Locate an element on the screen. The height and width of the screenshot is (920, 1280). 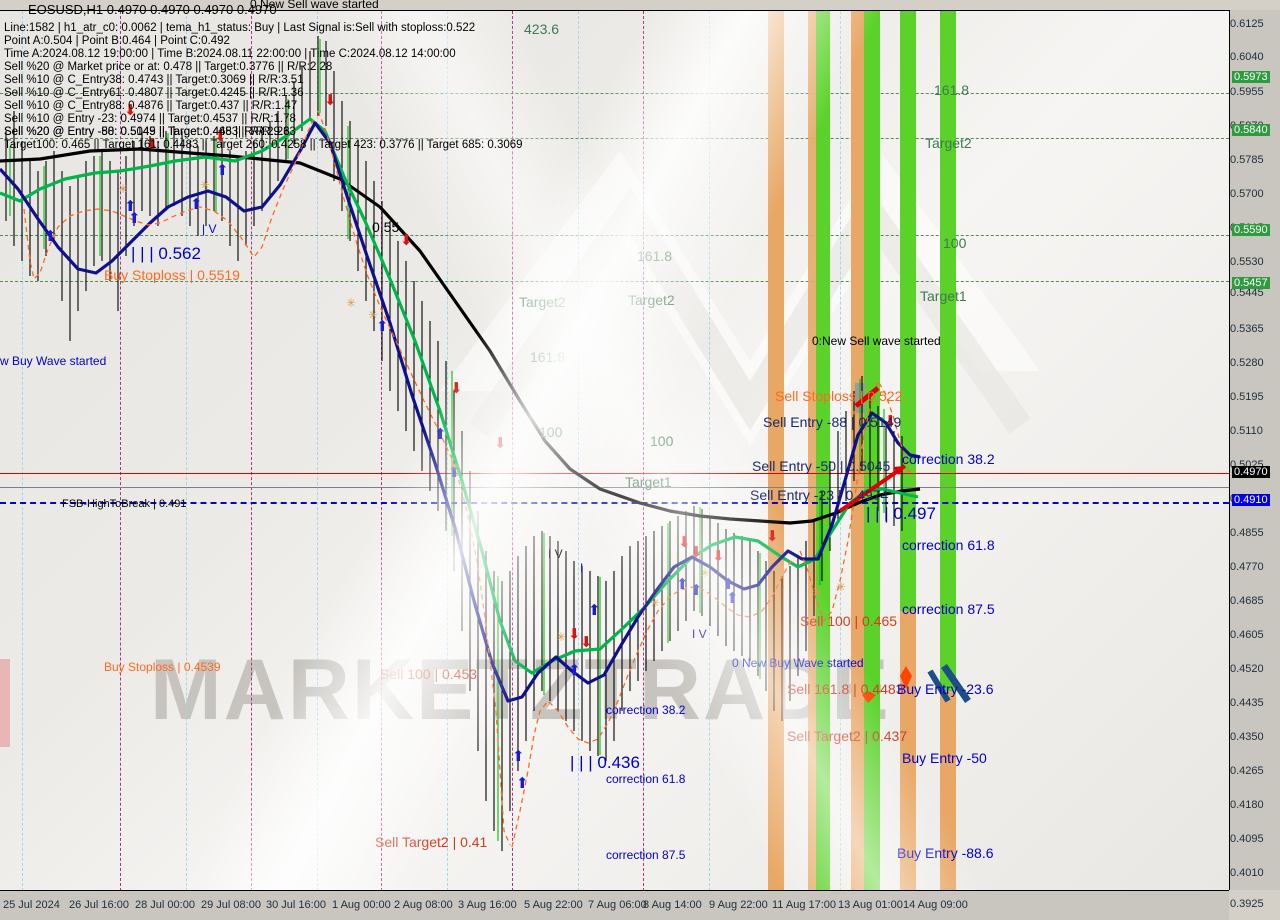
price-tick: 0.5955 is located at coordinates (1247, 92).